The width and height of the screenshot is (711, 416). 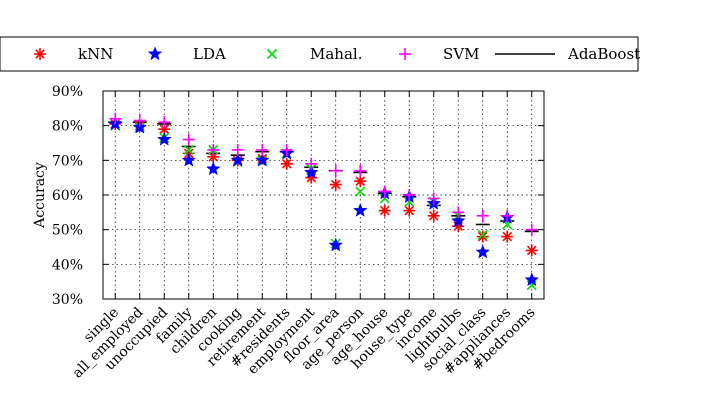 I want to click on y-tick-label: 60%, so click(x=67, y=196).